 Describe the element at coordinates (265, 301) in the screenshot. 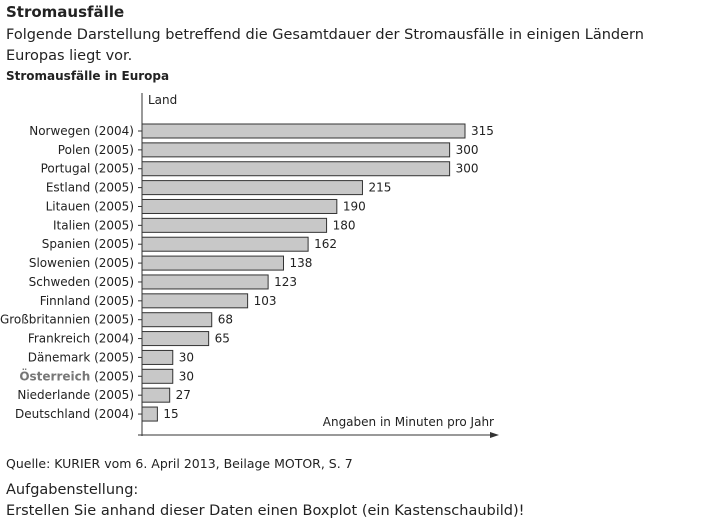

I see `value-label: 103` at that location.